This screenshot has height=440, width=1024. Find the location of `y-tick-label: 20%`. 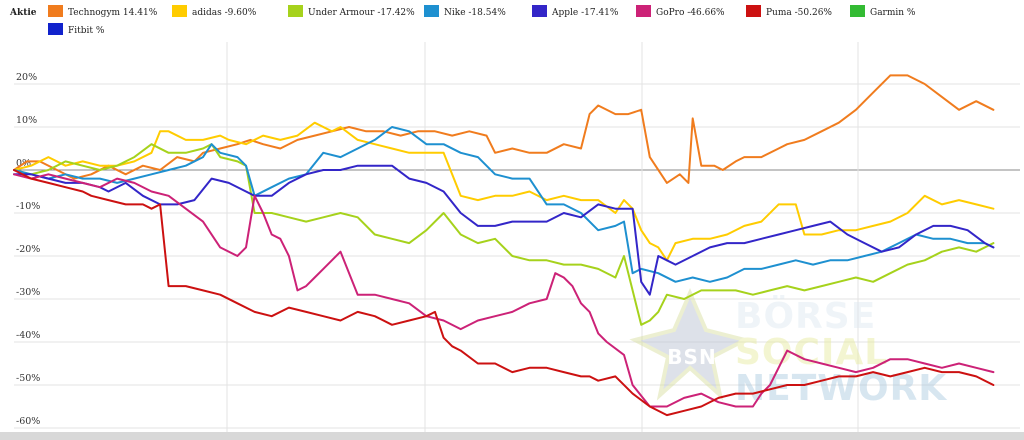

y-tick-label: 20% is located at coordinates (26, 77).